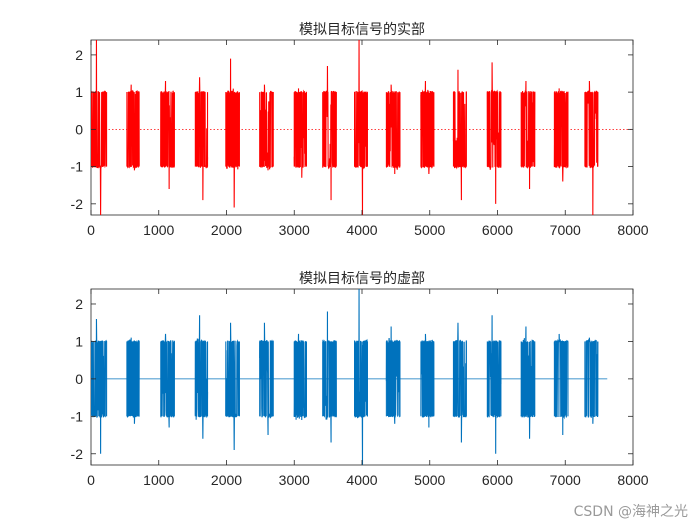 Image resolution: width=700 pixels, height=525 pixels. Describe the element at coordinates (630, 512) in the screenshot. I see `watermark: CSDN @海神之光` at that location.